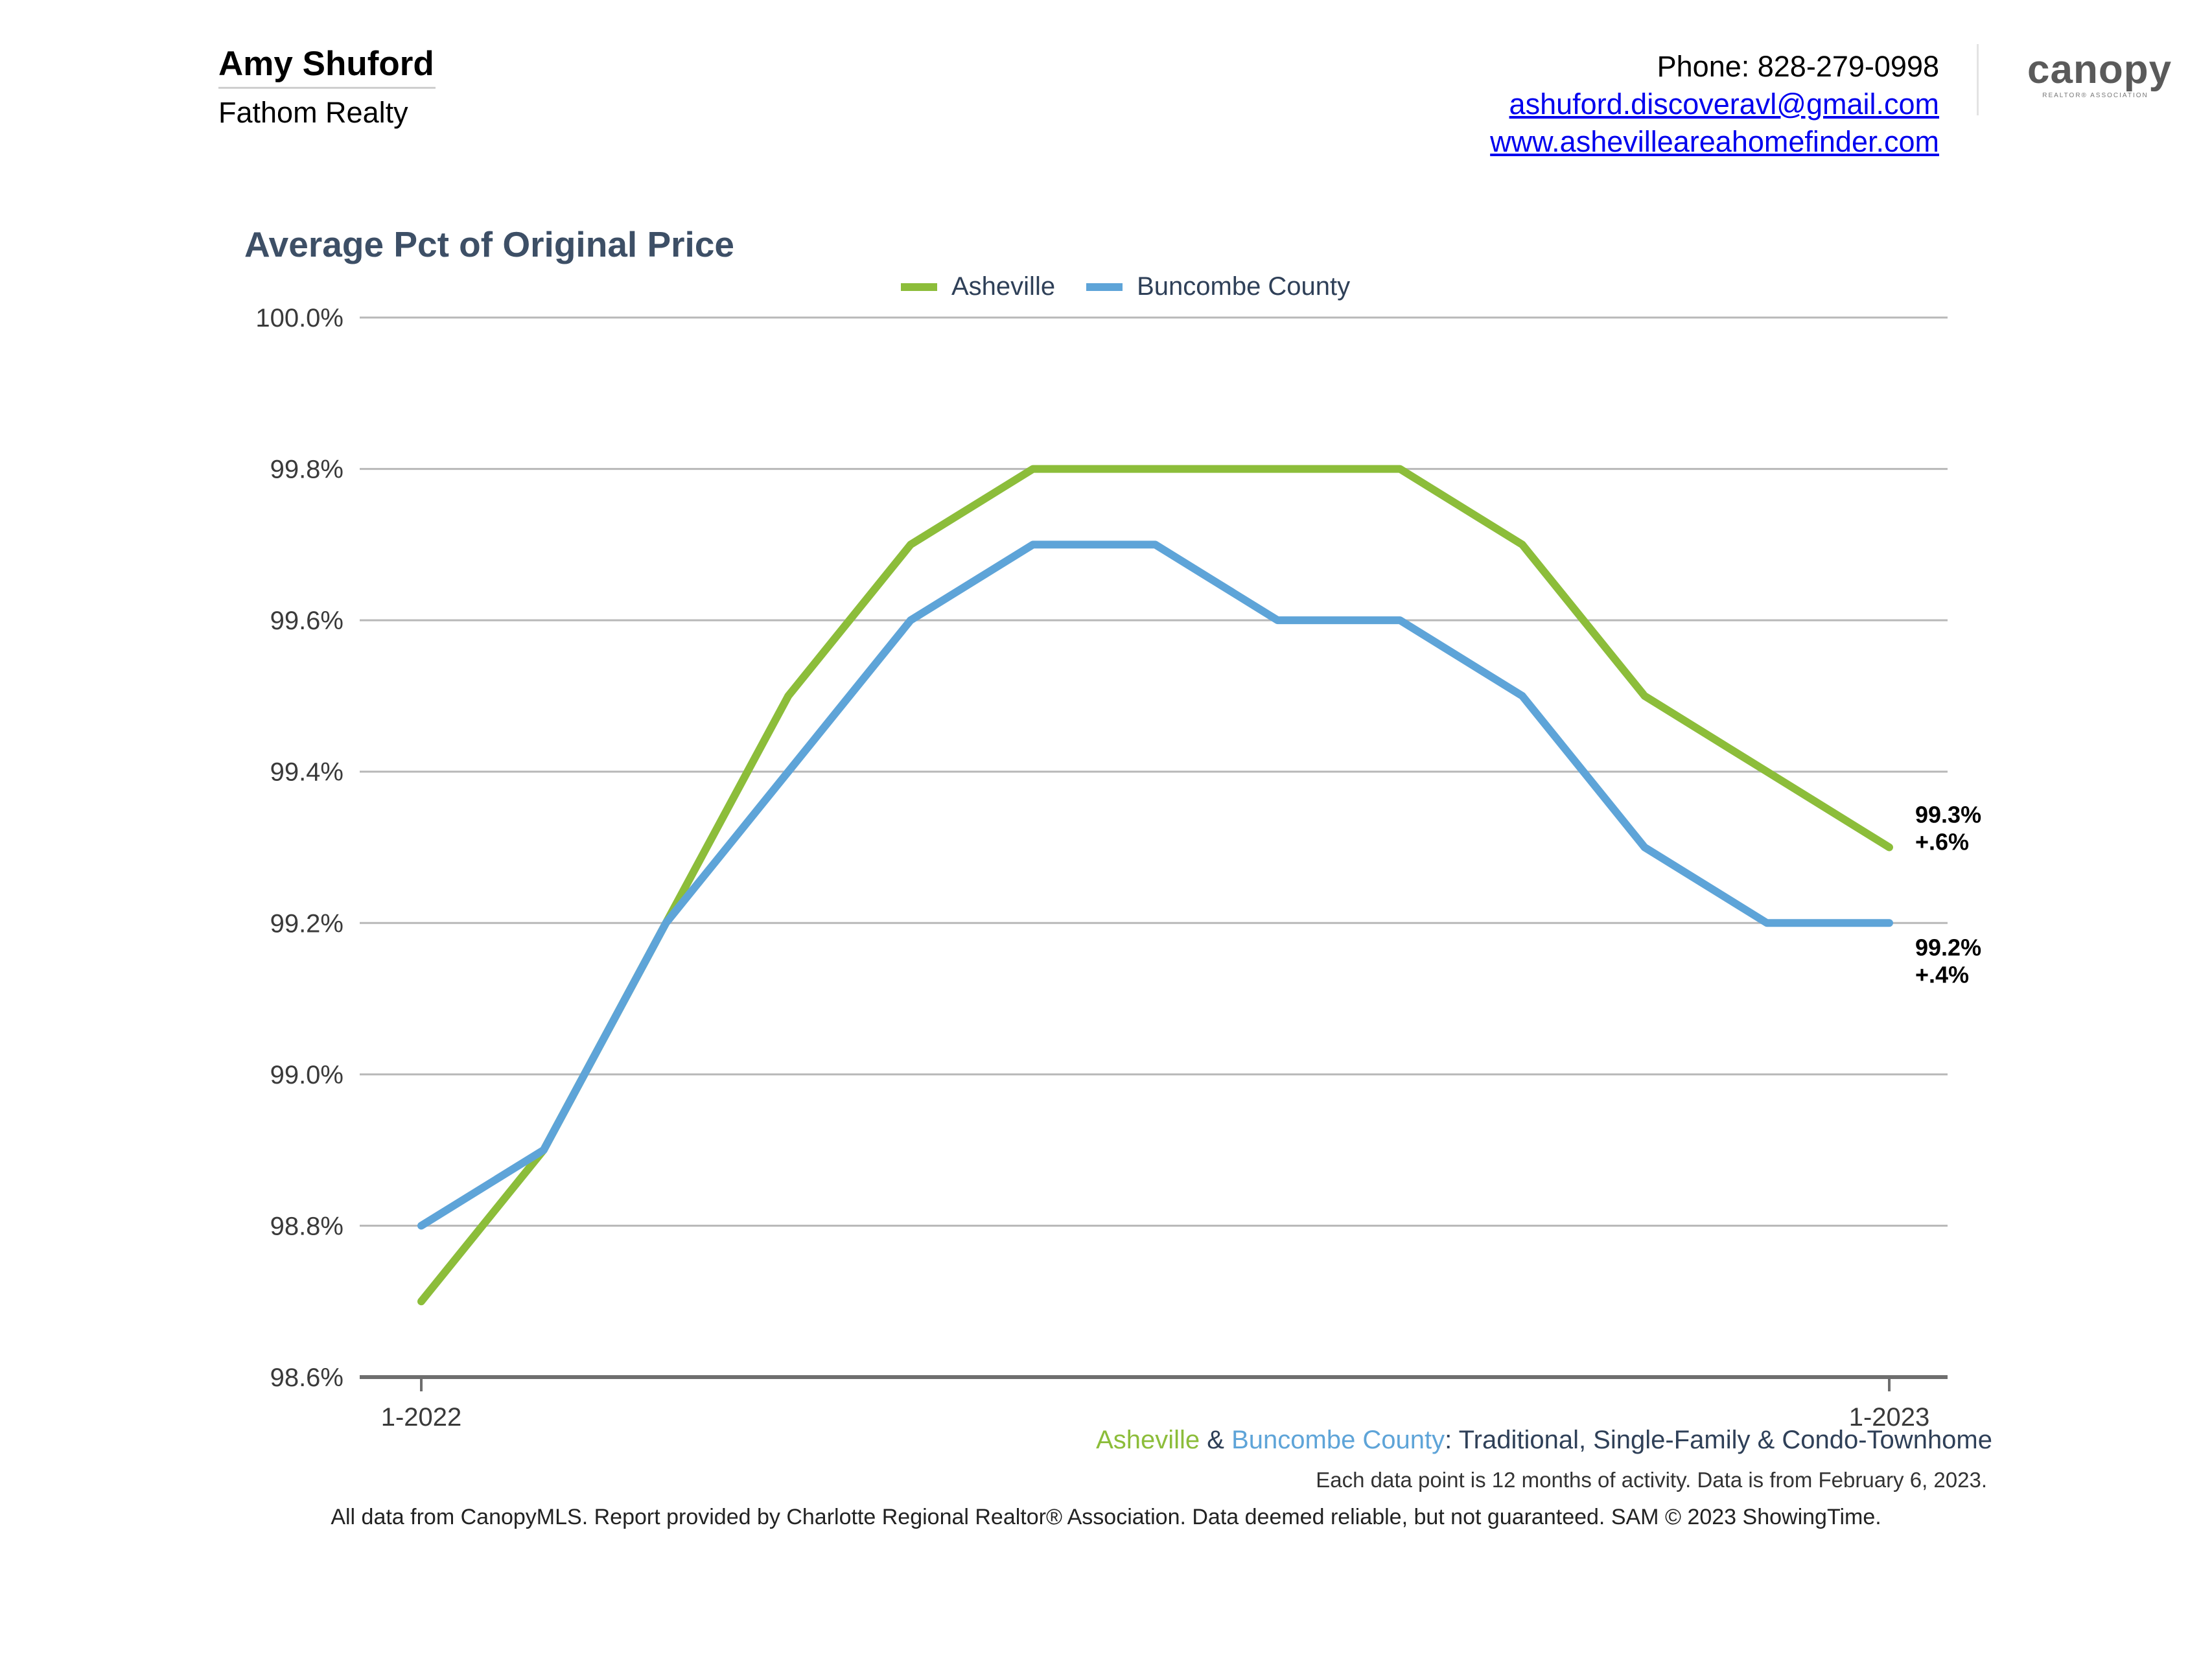 Image resolution: width=2212 pixels, height=1659 pixels. What do you see at coordinates (919, 287) in the screenshot?
I see `legend-swatch-asheville` at bounding box center [919, 287].